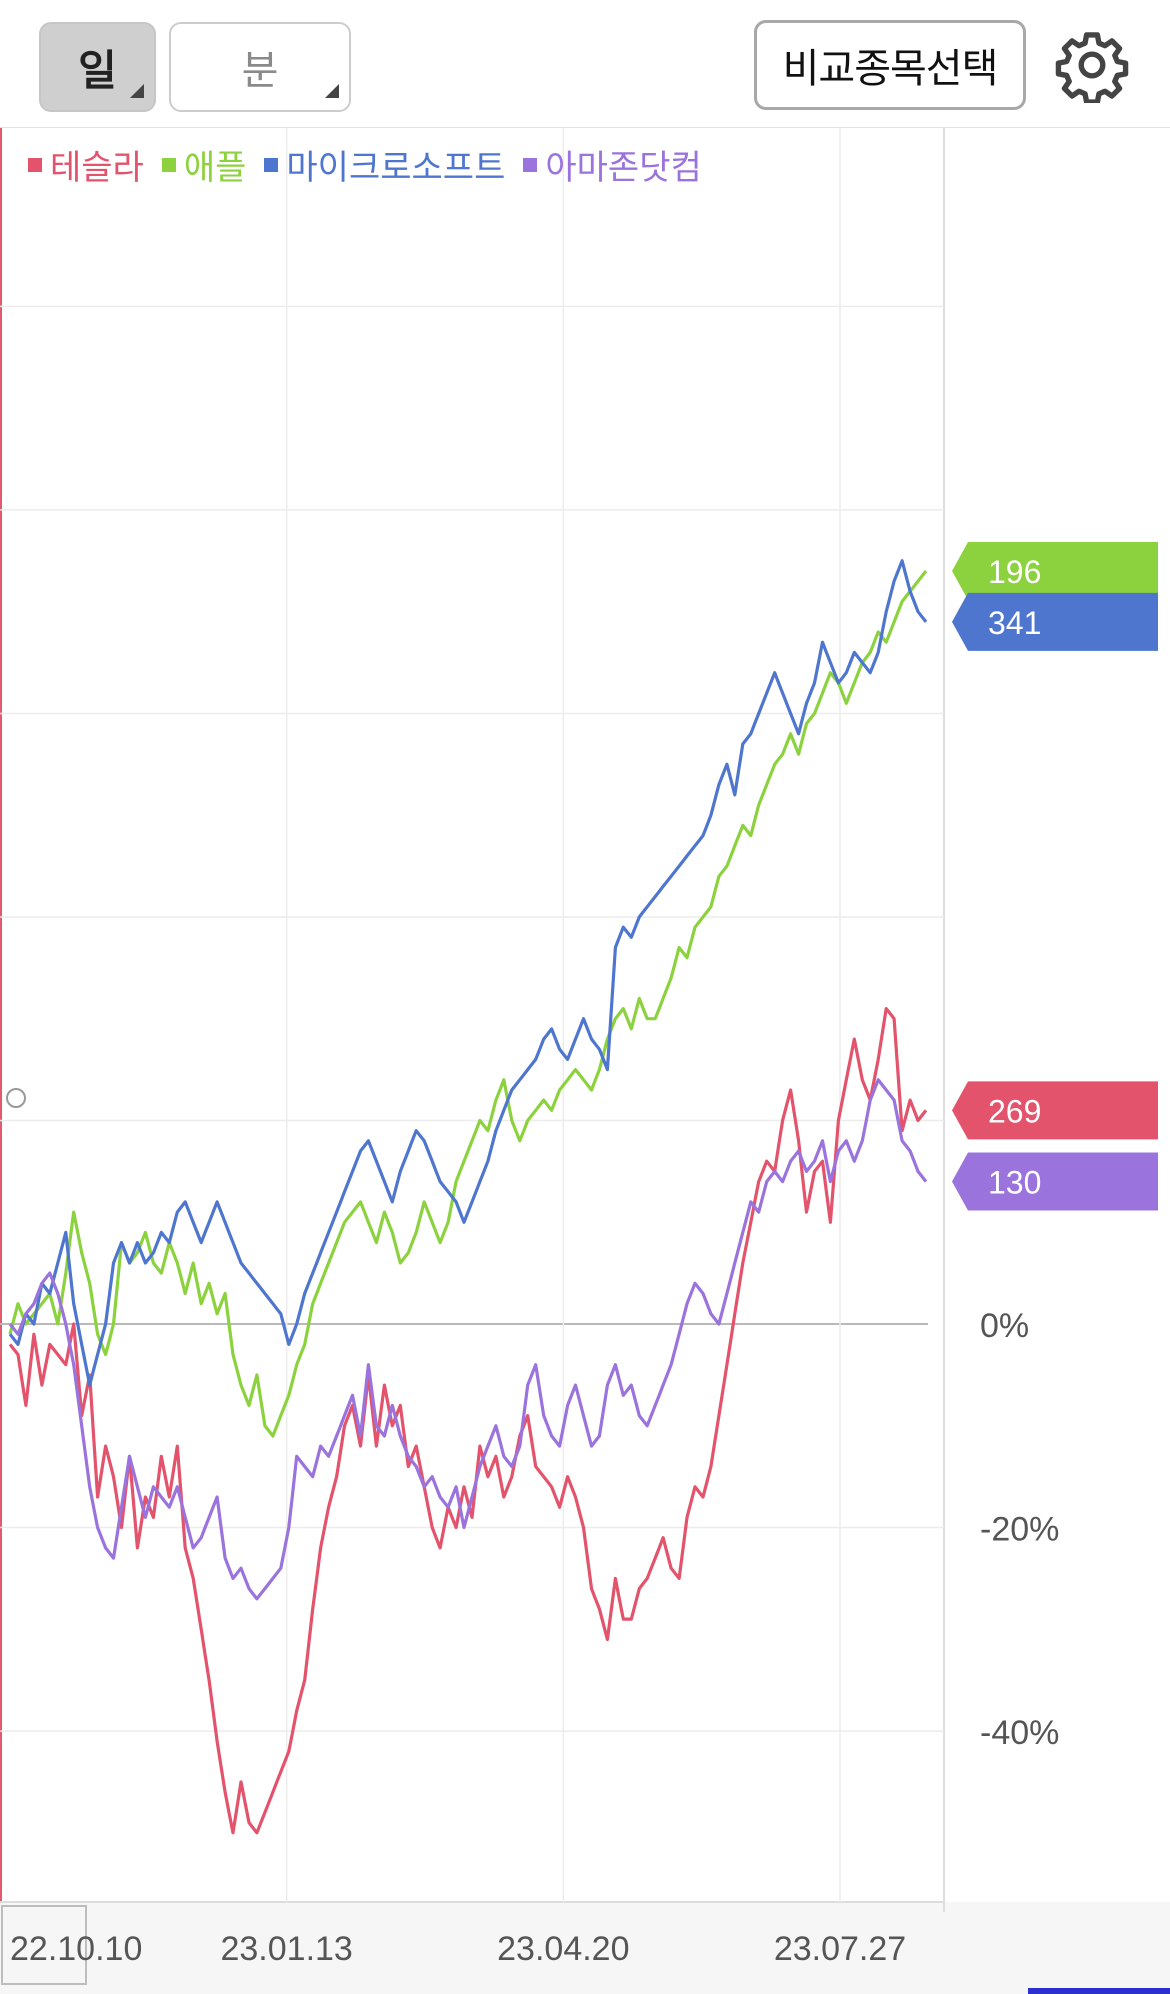  Describe the element at coordinates (840, 1949) in the screenshot. I see `x-tick-label: 23.07.27` at that location.